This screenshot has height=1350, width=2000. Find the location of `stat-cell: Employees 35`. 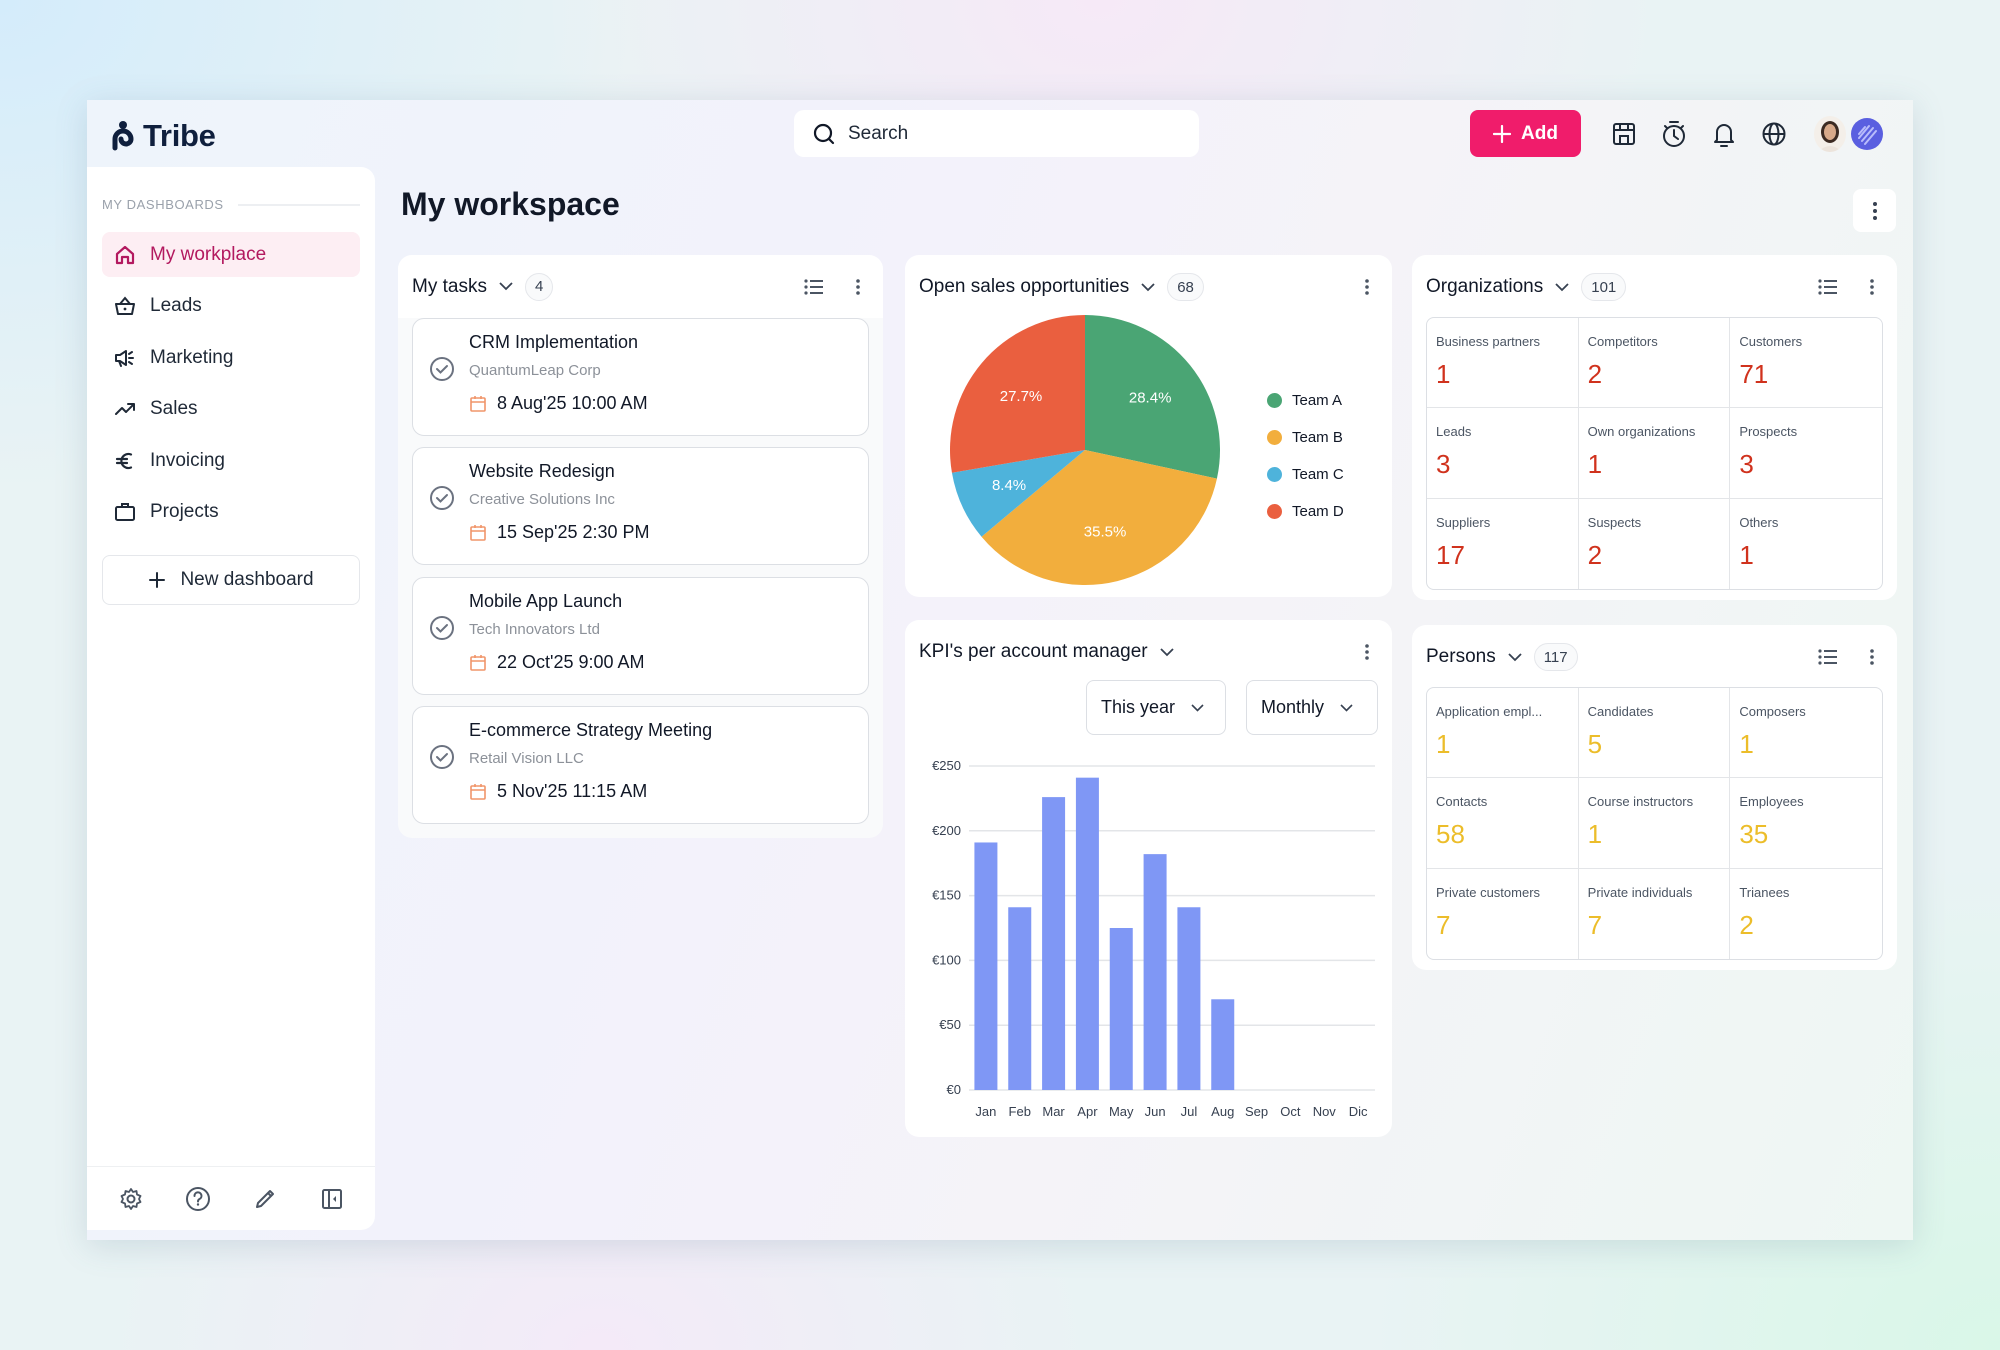

stat-cell: Employees 35 is located at coordinates (1806, 823).